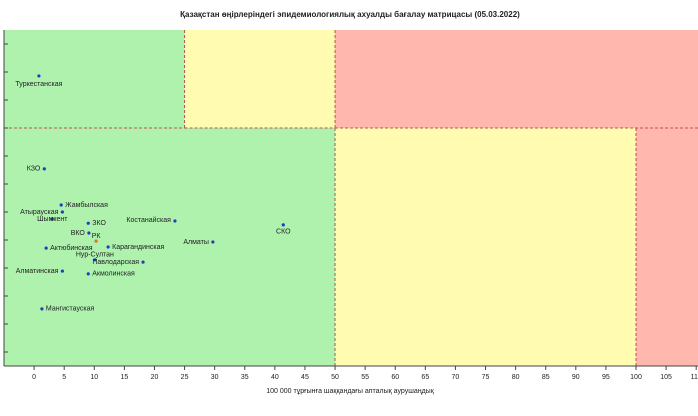  I want to click on x-tick-label: 25, so click(185, 377).